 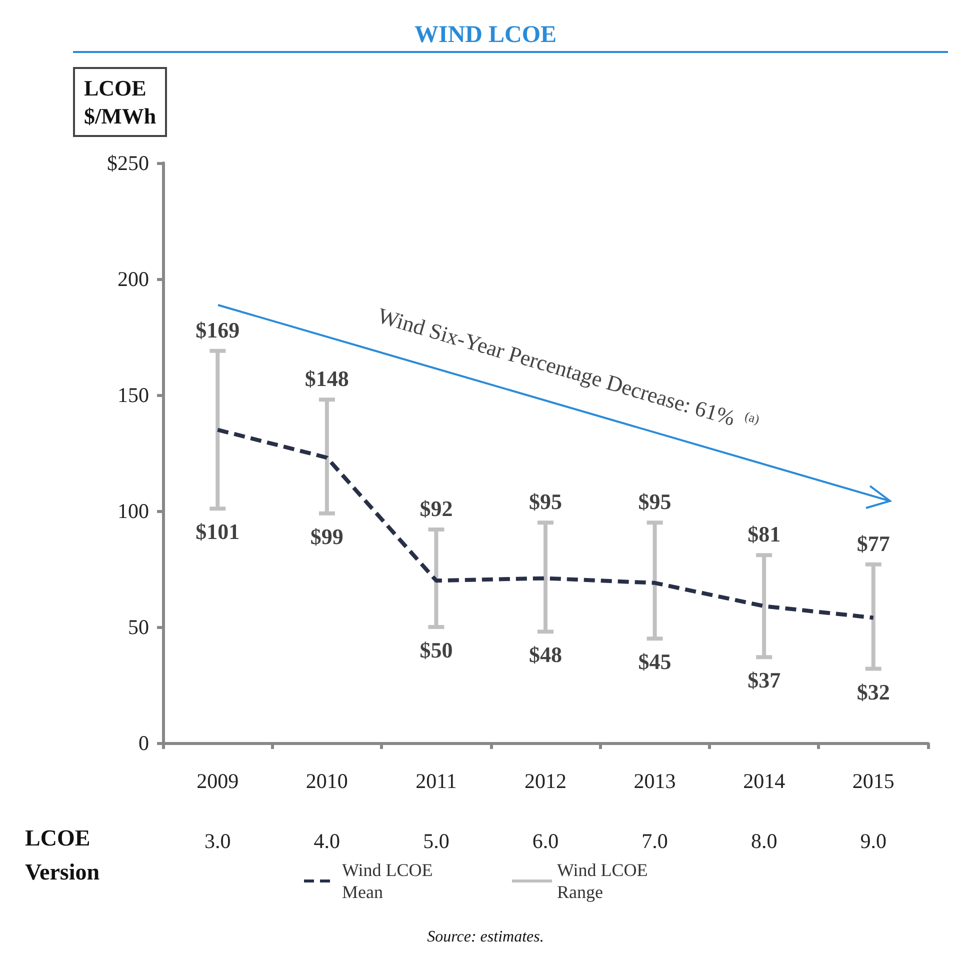 I want to click on annotation: $48, so click(x=545, y=655).